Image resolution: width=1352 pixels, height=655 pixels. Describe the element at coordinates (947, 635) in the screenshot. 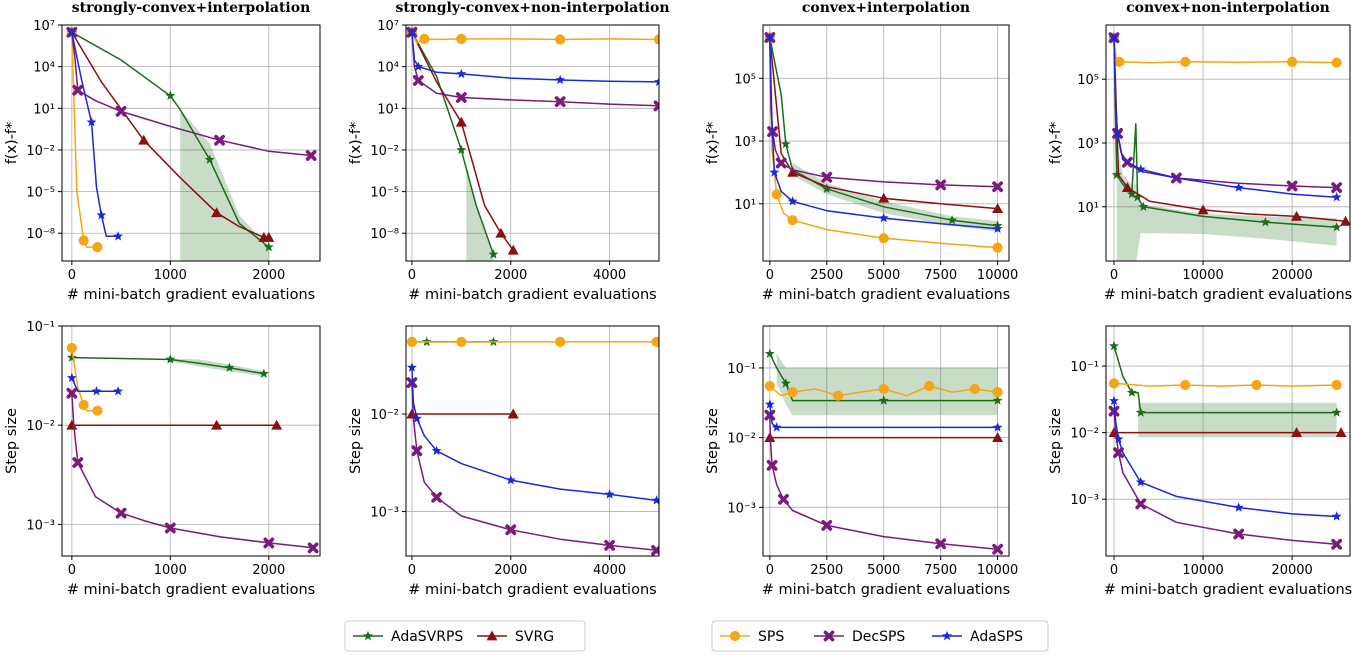

I see `legend-marker-adasps` at that location.